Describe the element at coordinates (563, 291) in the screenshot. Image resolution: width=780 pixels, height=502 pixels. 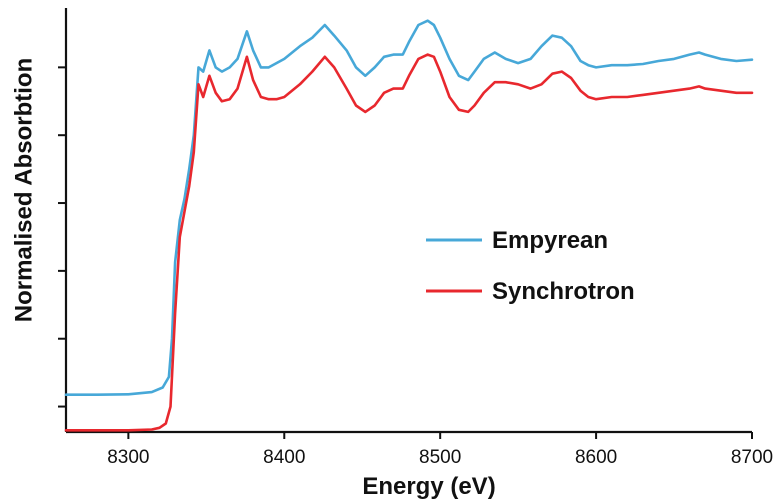
I see `legend-label-synchrotron: Synchrotron` at that location.